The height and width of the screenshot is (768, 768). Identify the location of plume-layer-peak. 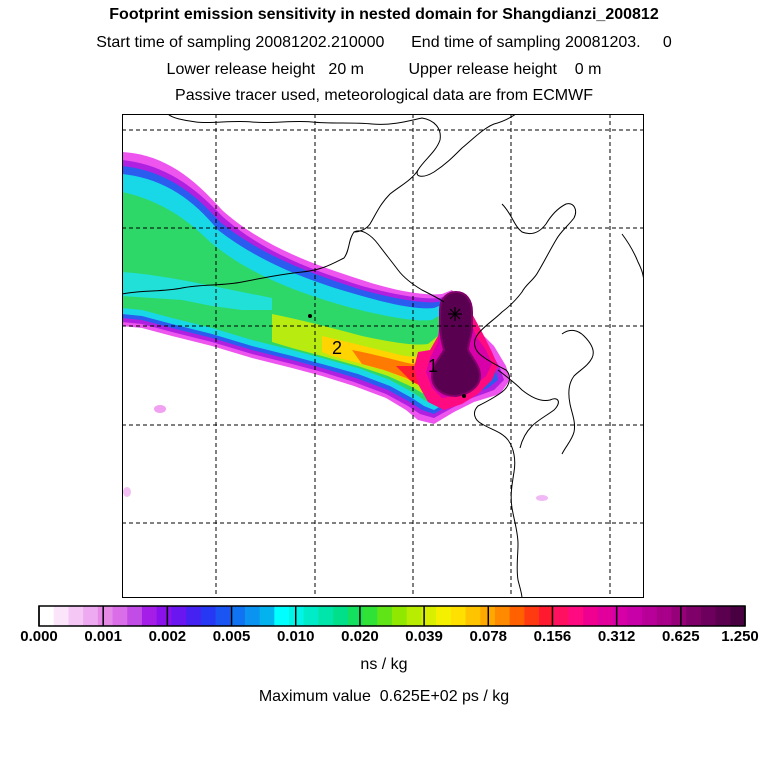
(456, 344).